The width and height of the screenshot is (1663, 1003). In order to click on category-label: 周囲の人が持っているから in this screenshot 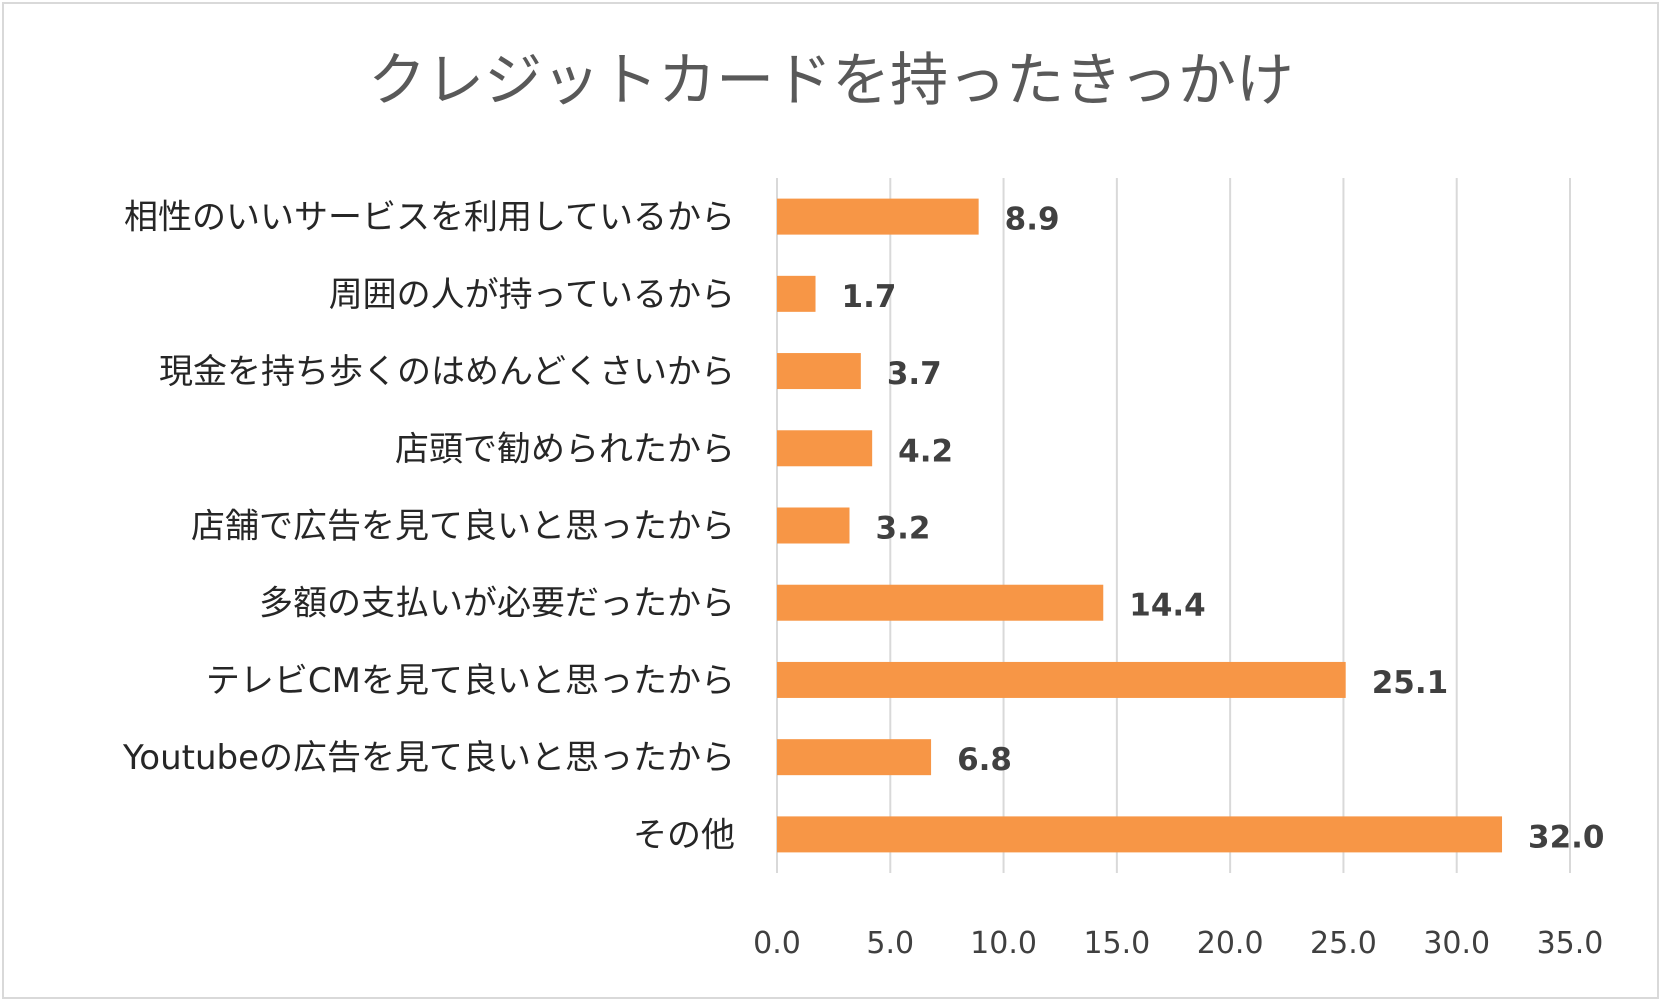, I will do `click(532, 295)`.